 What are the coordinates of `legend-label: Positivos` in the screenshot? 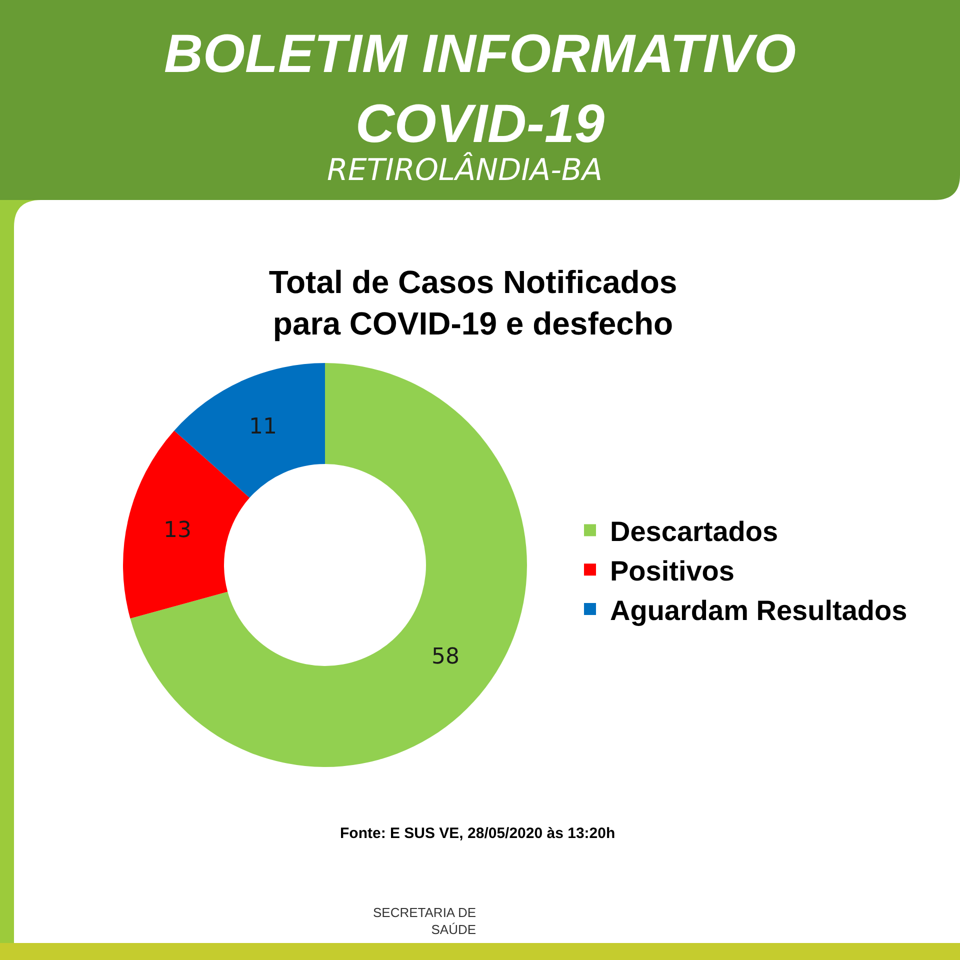 It's located at (672, 571).